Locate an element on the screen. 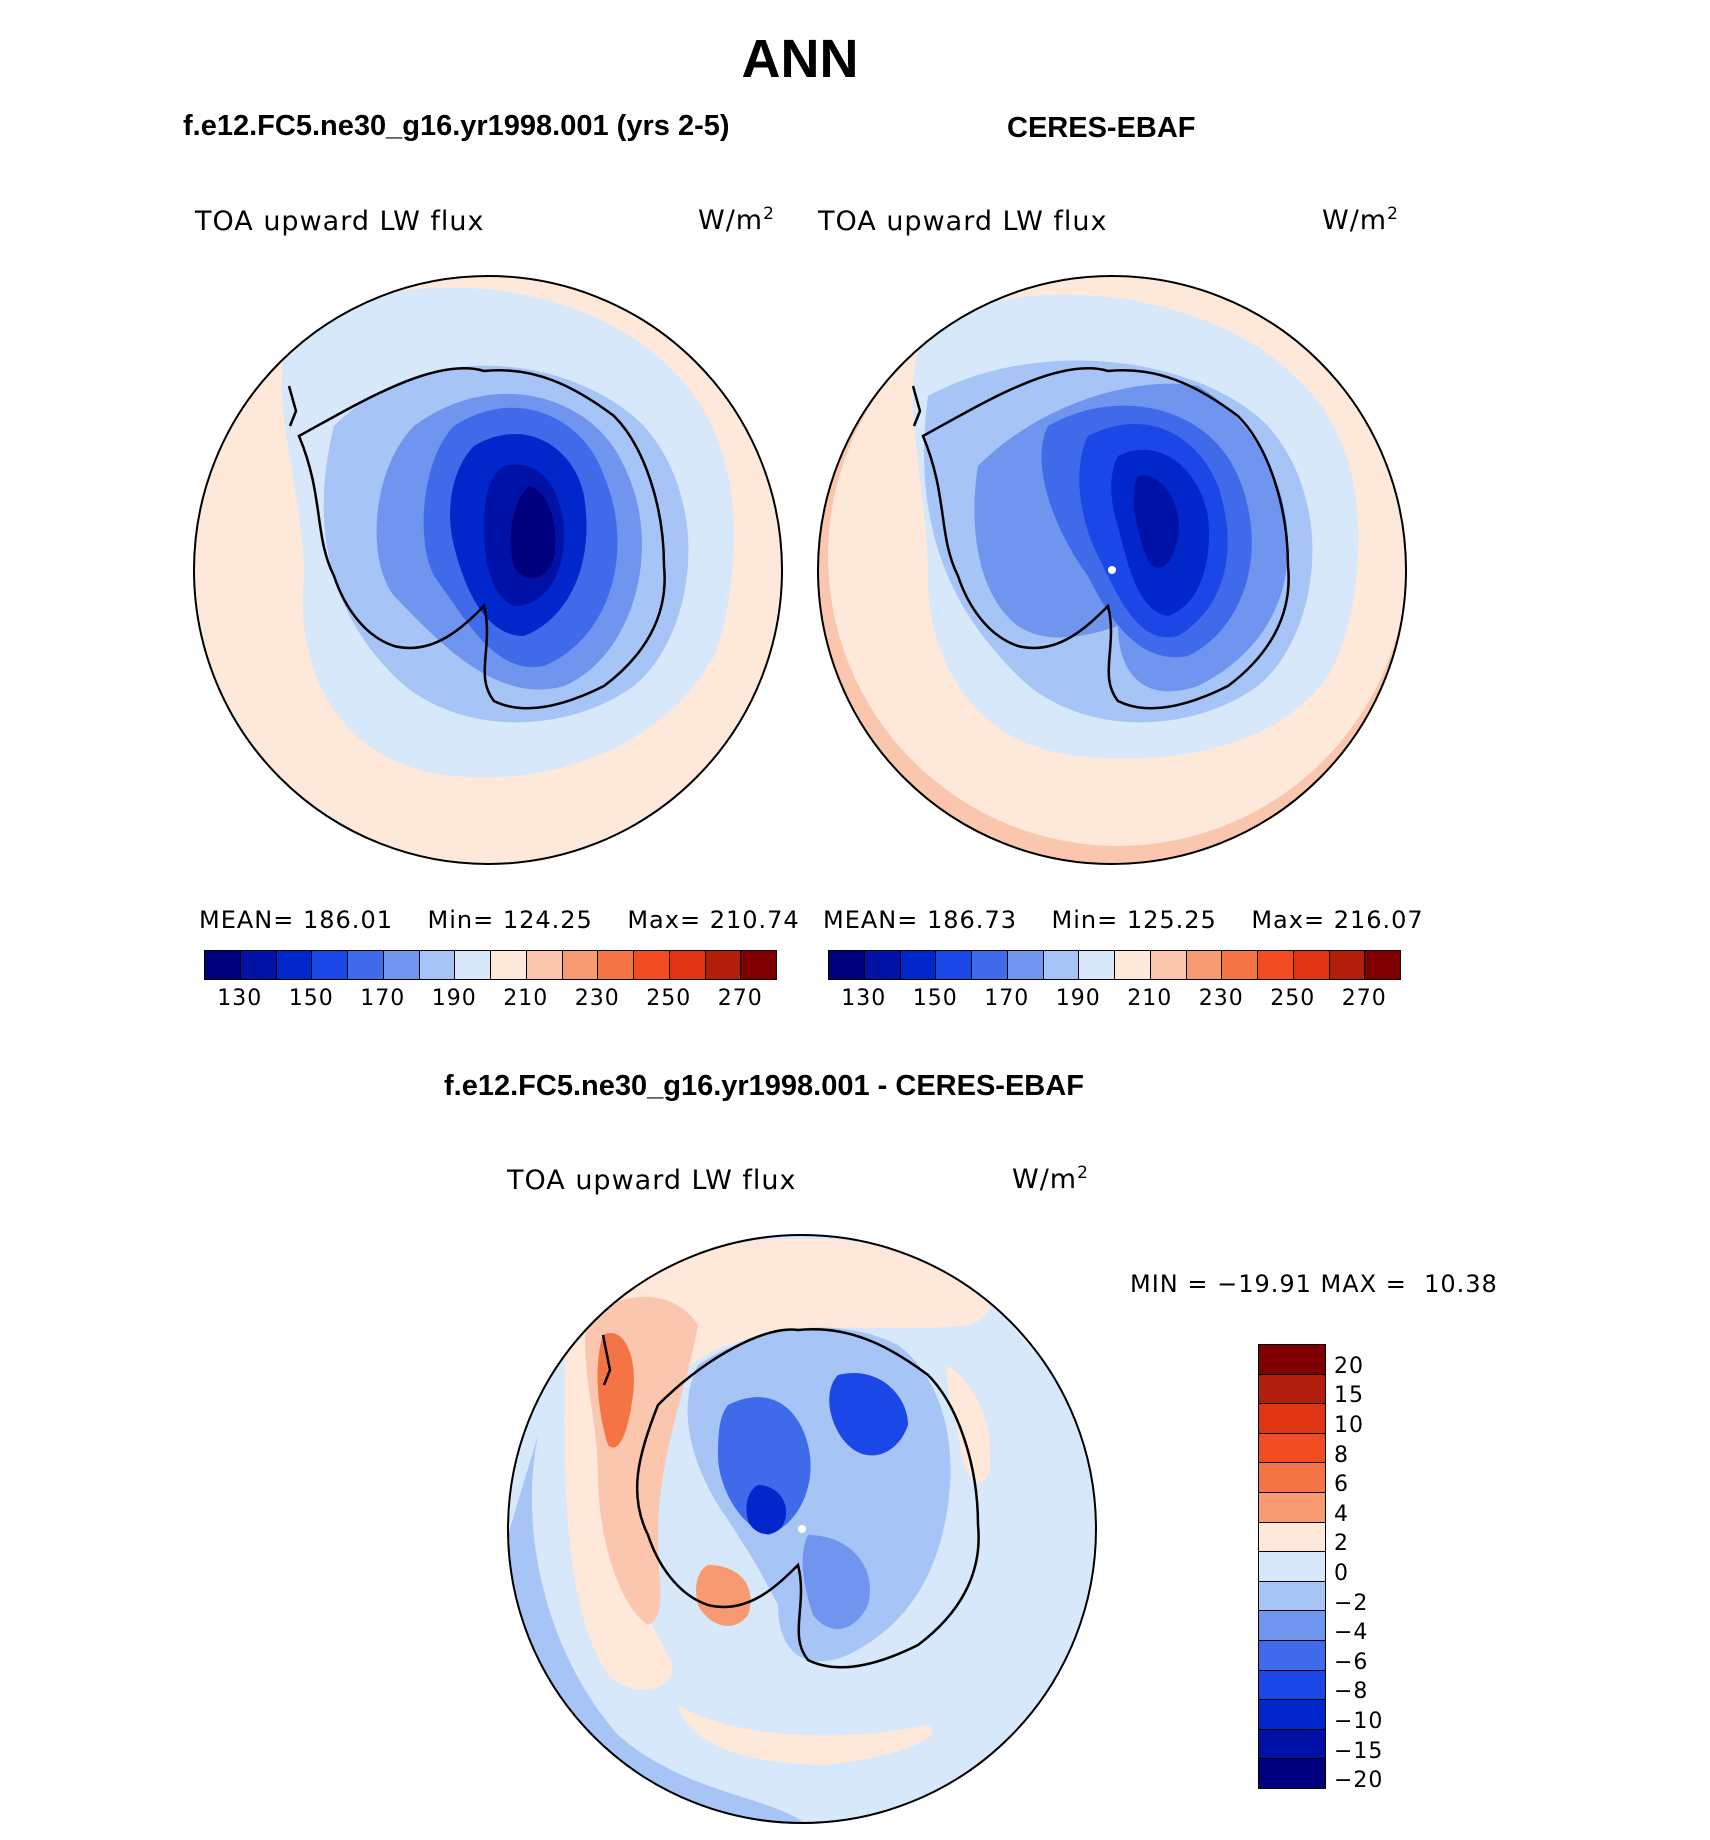  model-colorbar is located at coordinates (490, 965).